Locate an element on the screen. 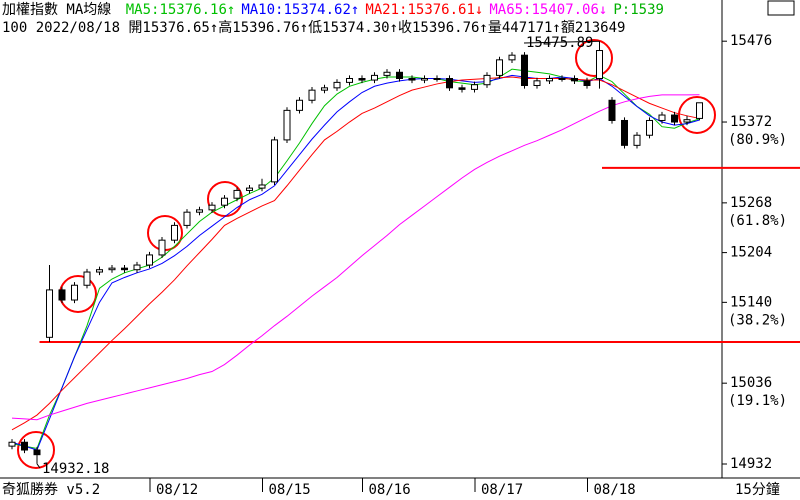  y-tick-label: 14932 is located at coordinates (751, 464).